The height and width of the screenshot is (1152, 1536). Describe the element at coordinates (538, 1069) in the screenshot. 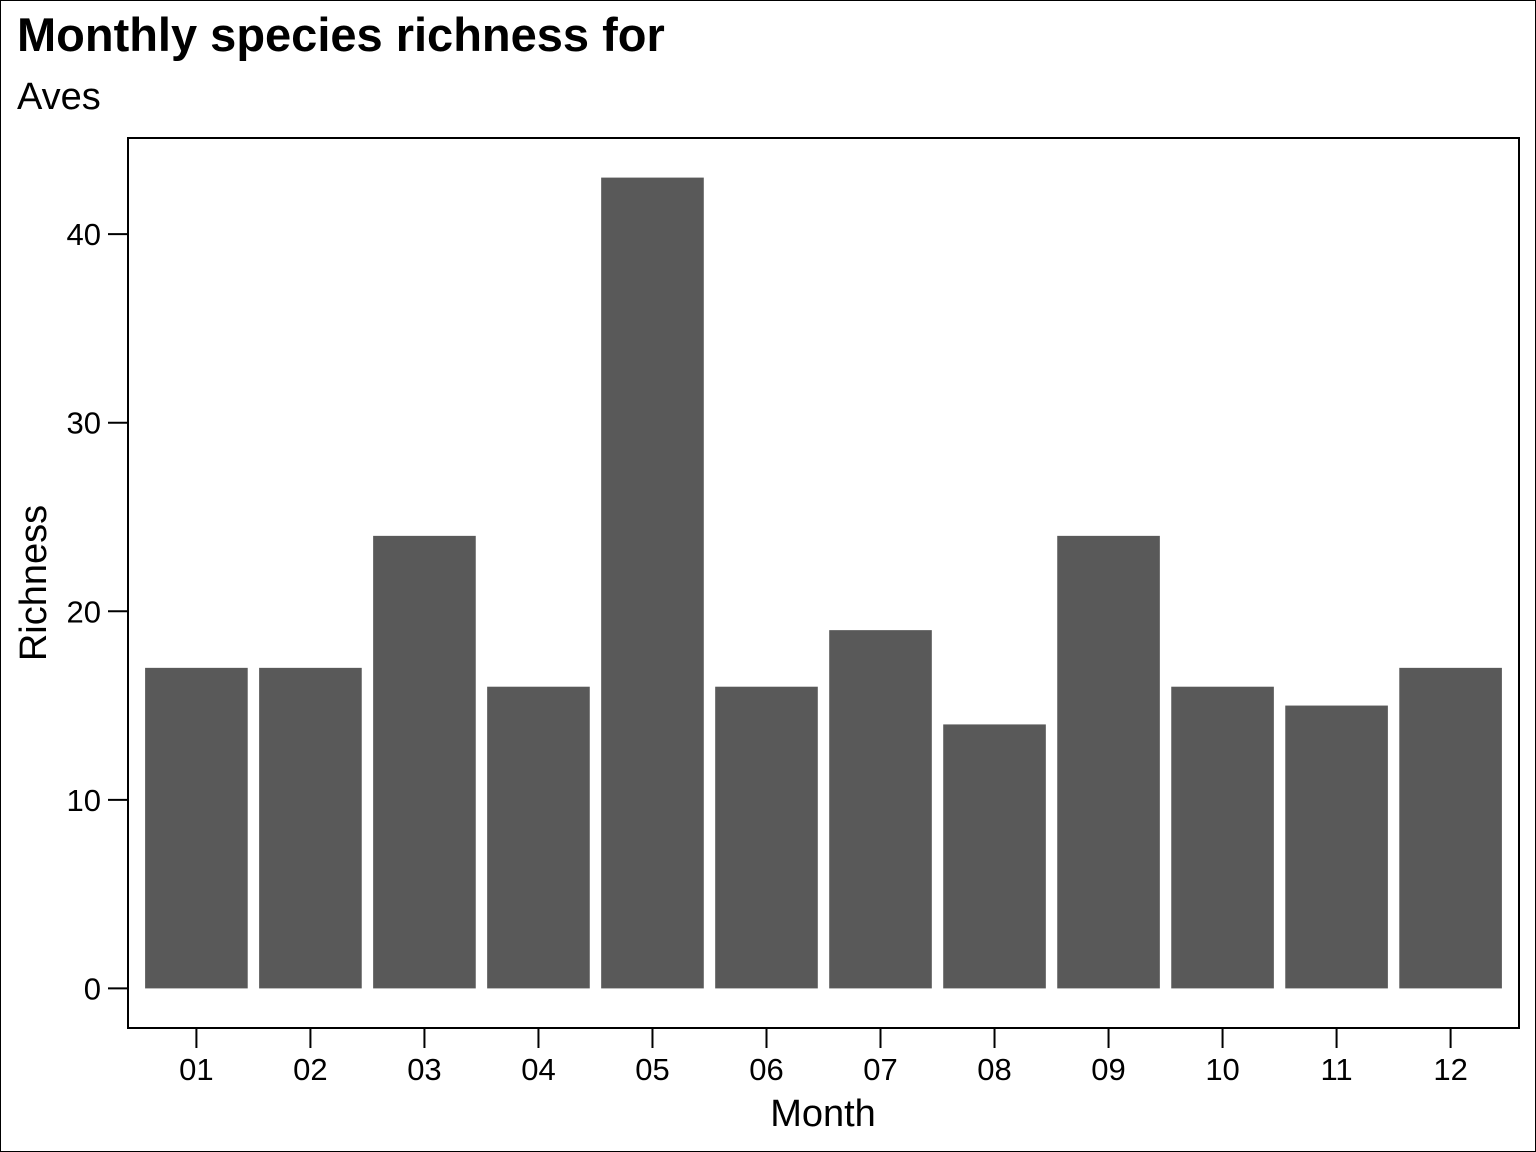

I see `x-tick-label: 04` at that location.